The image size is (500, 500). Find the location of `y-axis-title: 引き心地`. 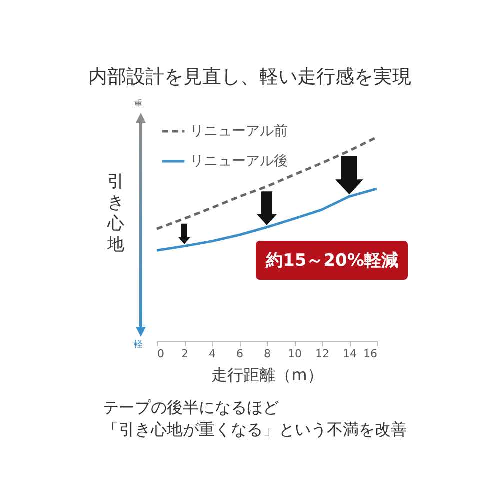

y-axis-title: 引き心地 is located at coordinates (116, 214).